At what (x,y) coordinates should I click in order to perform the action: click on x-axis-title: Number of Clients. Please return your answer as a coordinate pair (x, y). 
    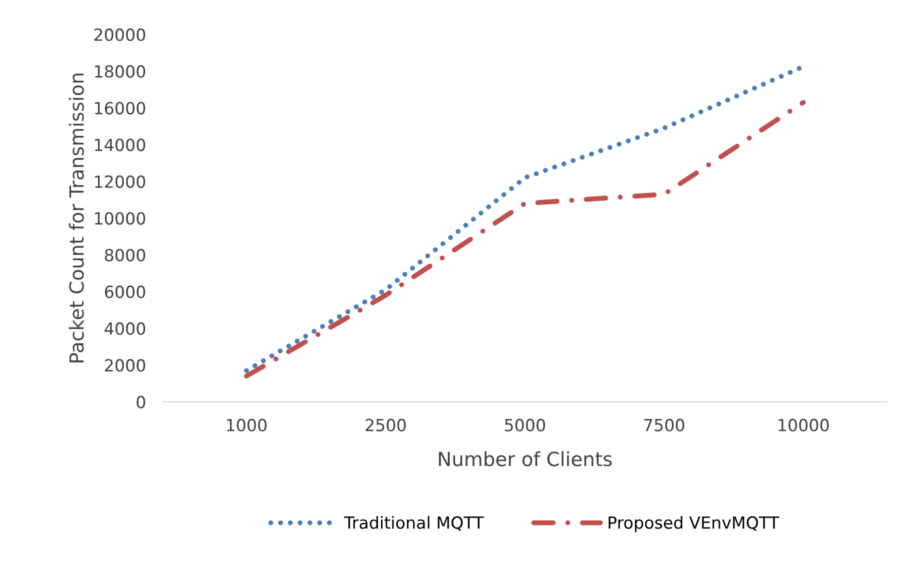
    Looking at the image, I should click on (525, 458).